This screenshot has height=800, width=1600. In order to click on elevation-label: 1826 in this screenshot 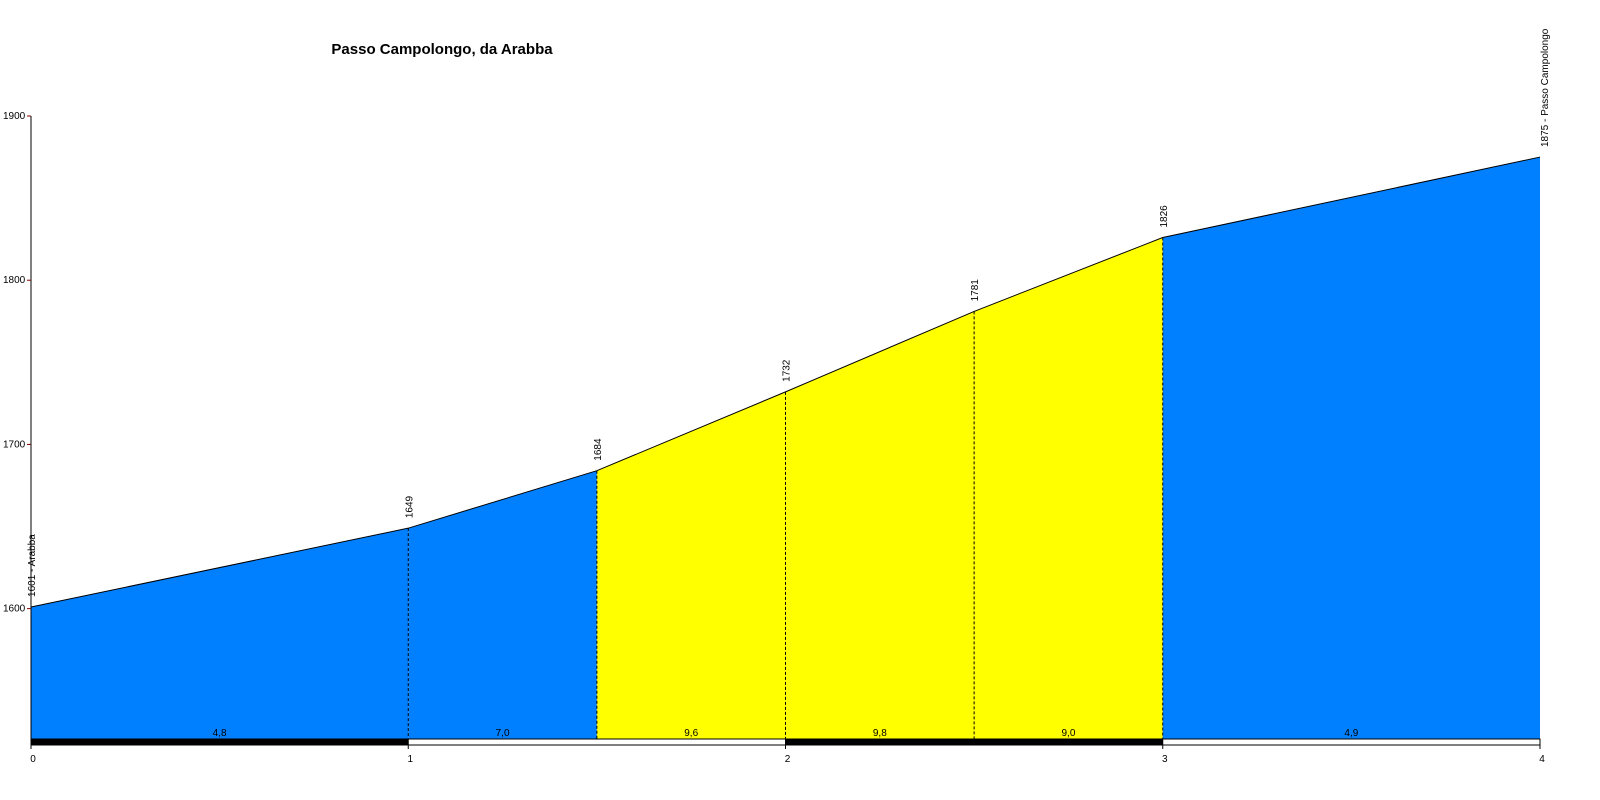, I will do `click(1164, 216)`.